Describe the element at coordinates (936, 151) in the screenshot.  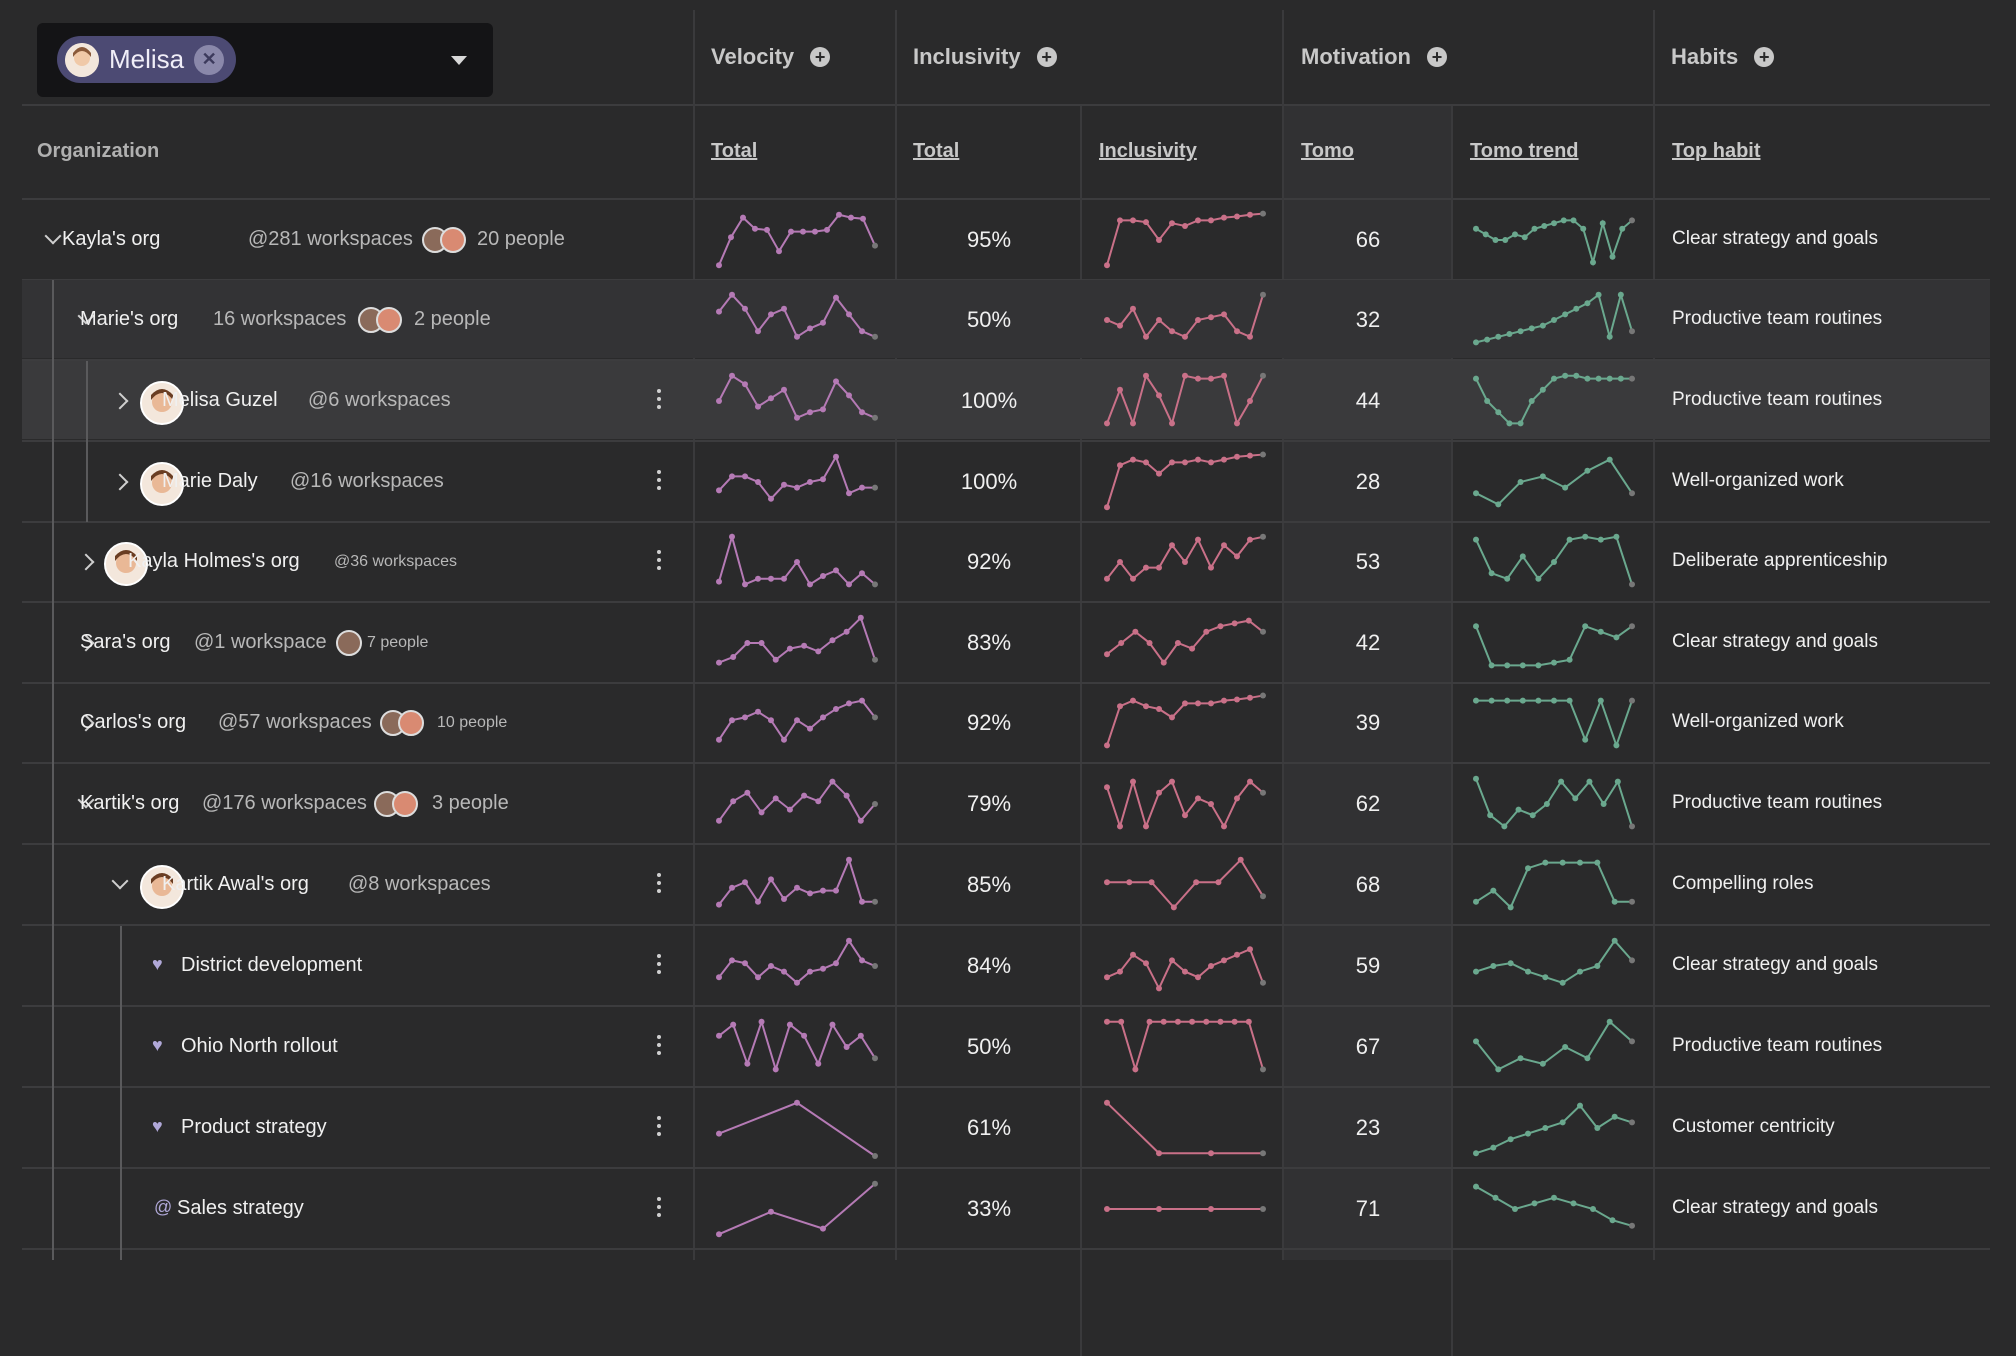
I see `col-inclusivity-total: Total` at that location.